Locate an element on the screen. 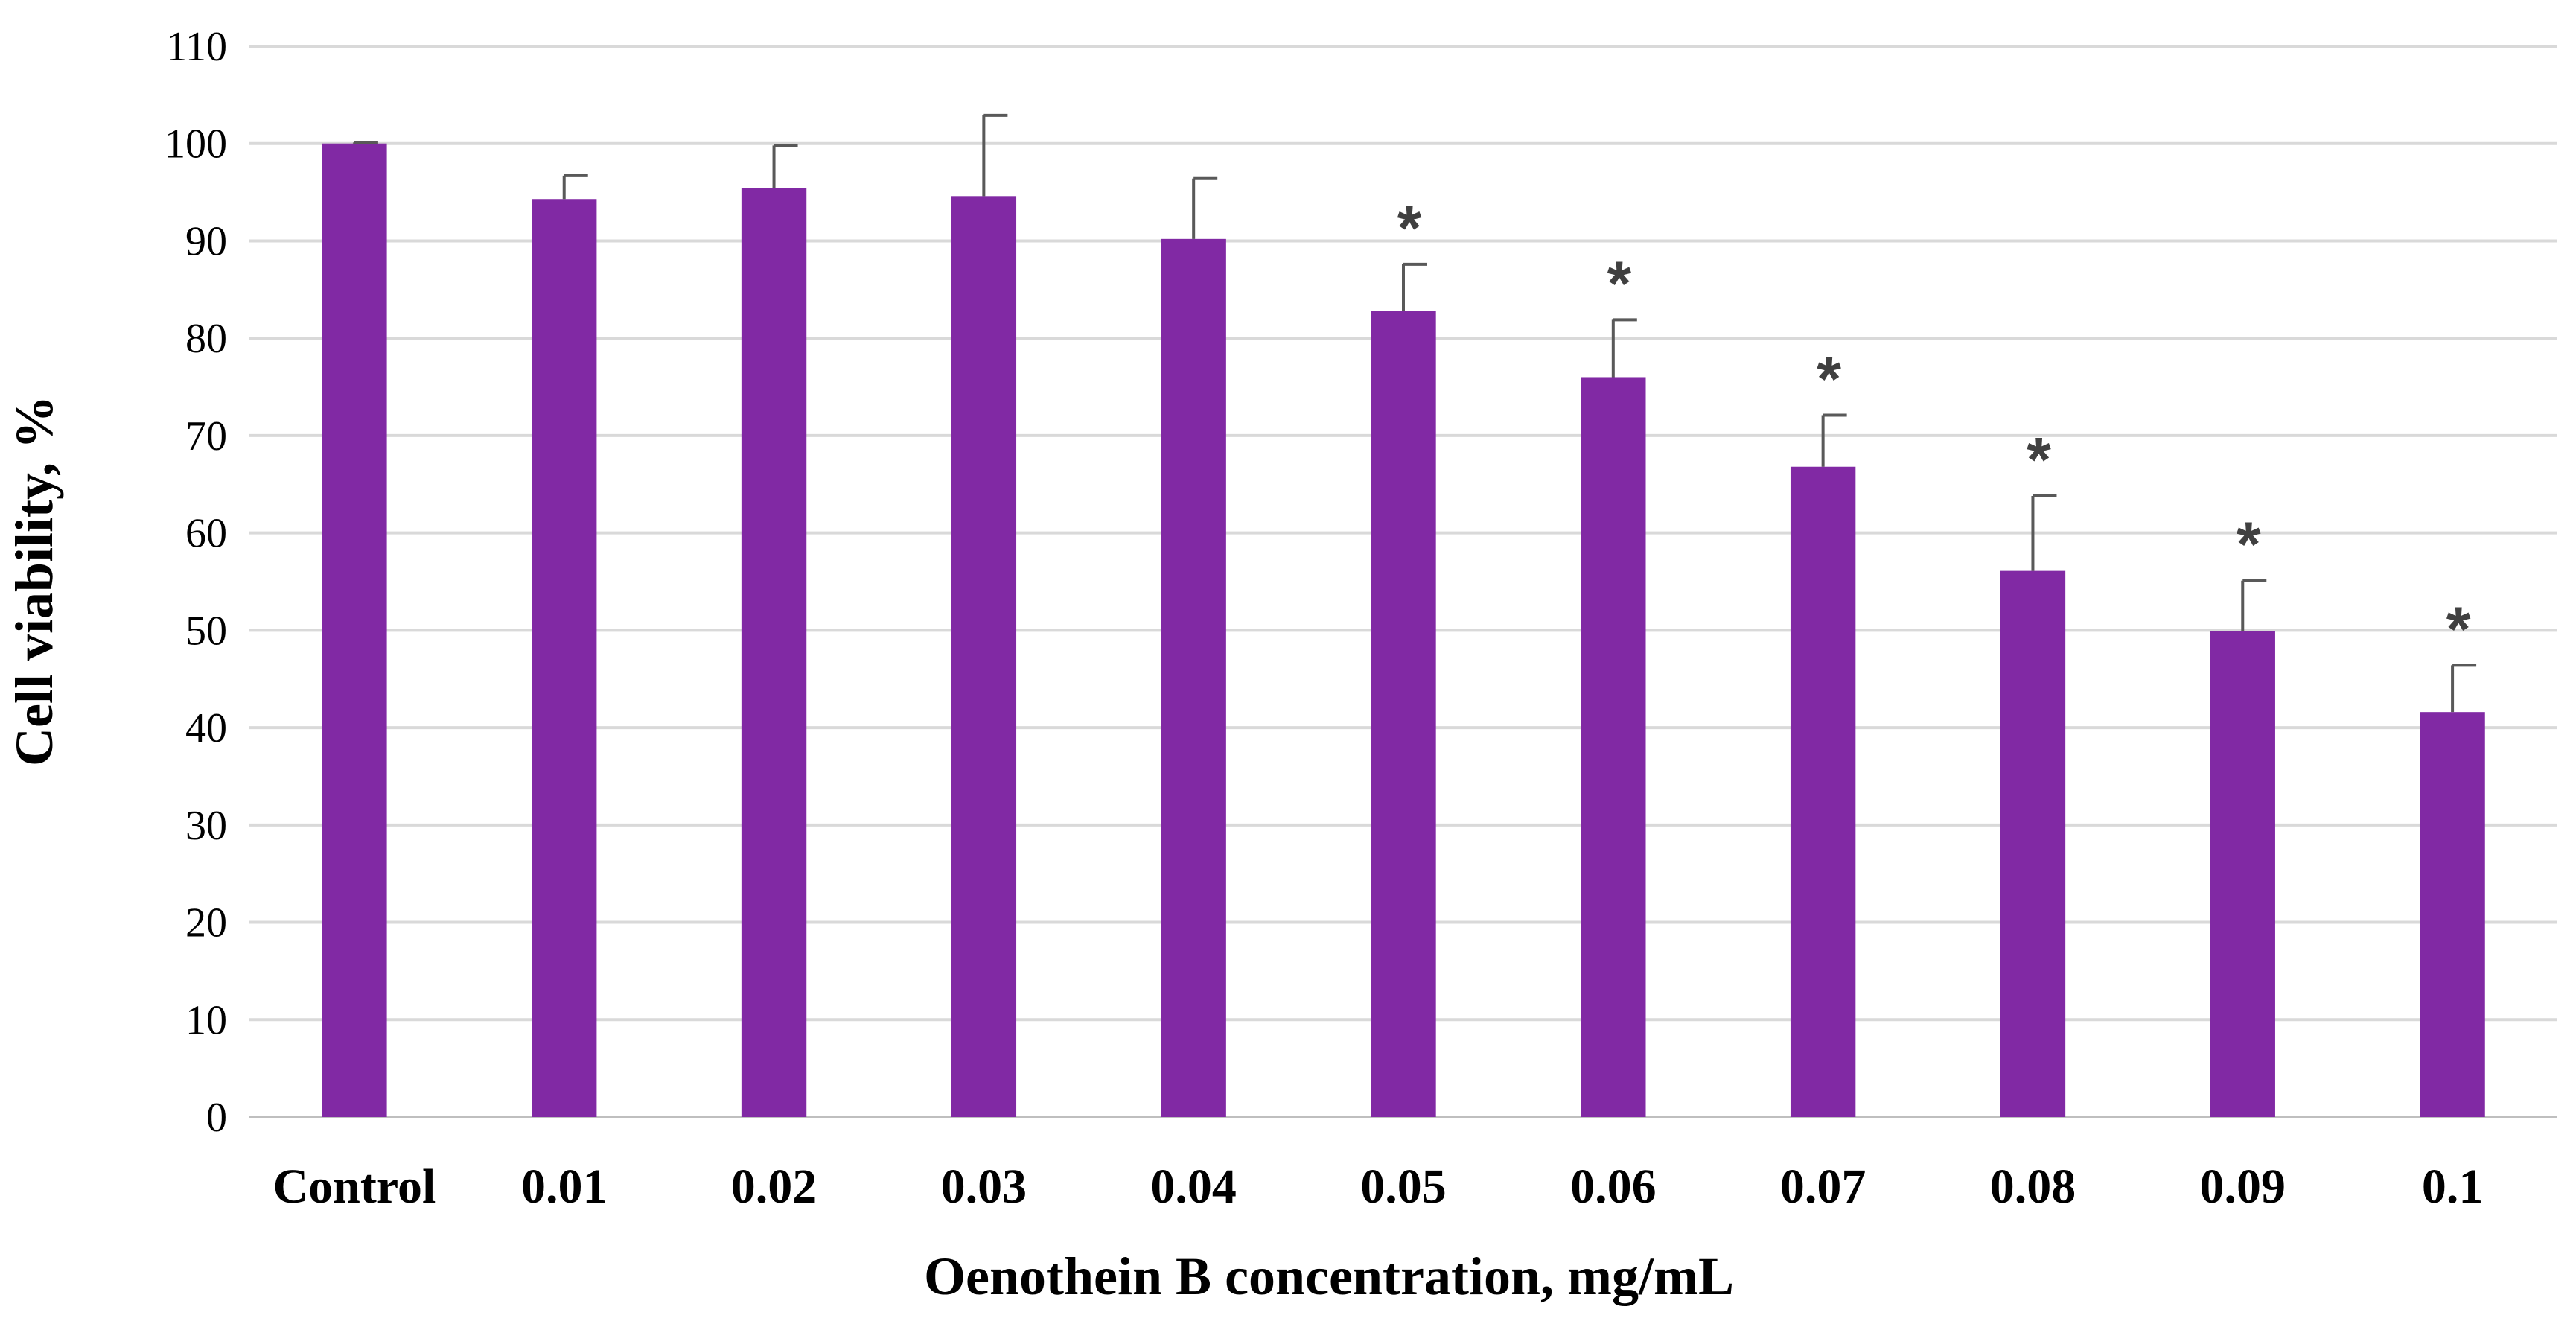 This screenshot has height=1327, width=2576. x-category-label: 0.02 is located at coordinates (774, 1186).